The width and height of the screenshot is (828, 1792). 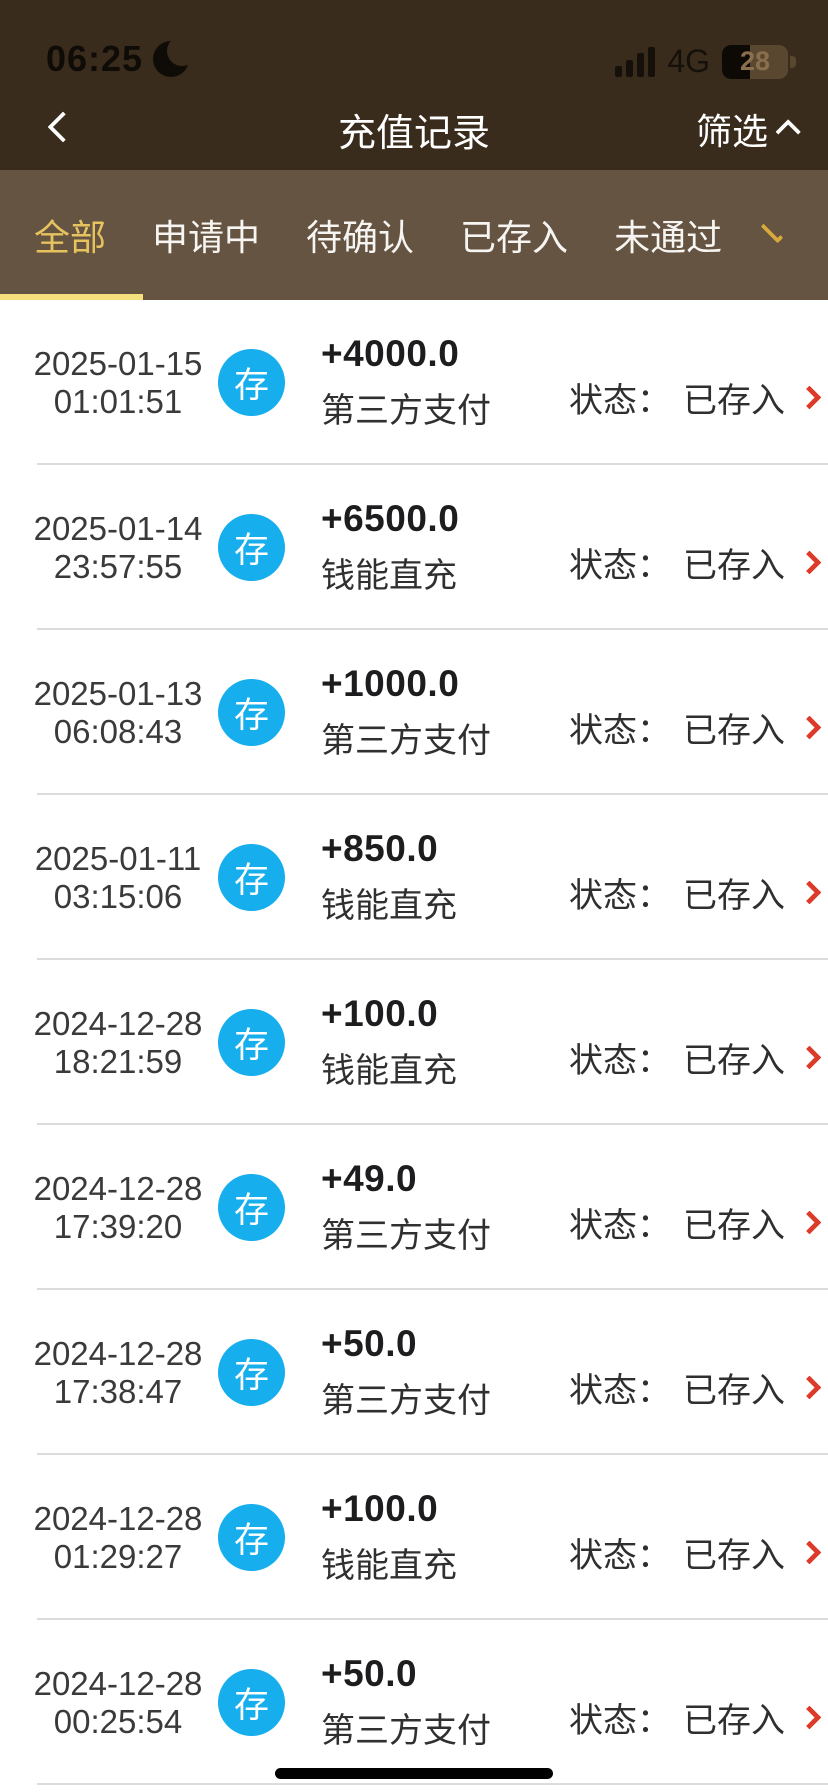 I want to click on battery-percent: 28, so click(x=755, y=61).